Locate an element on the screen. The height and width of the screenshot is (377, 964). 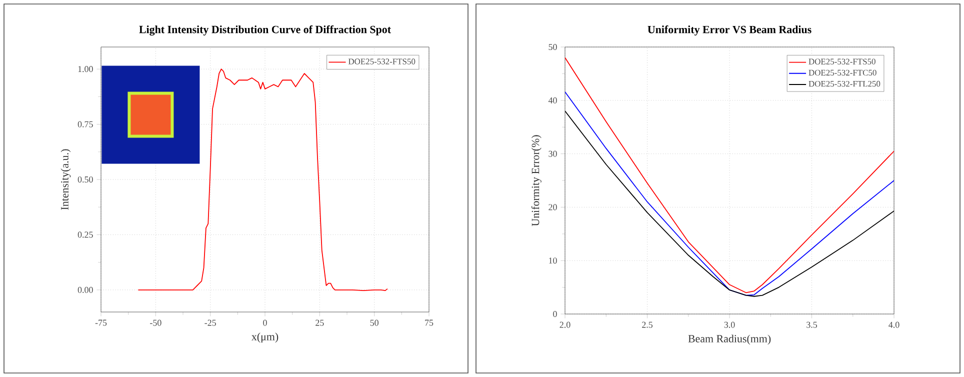
legend-label: DOE25-532-FTL250 is located at coordinates (844, 83).